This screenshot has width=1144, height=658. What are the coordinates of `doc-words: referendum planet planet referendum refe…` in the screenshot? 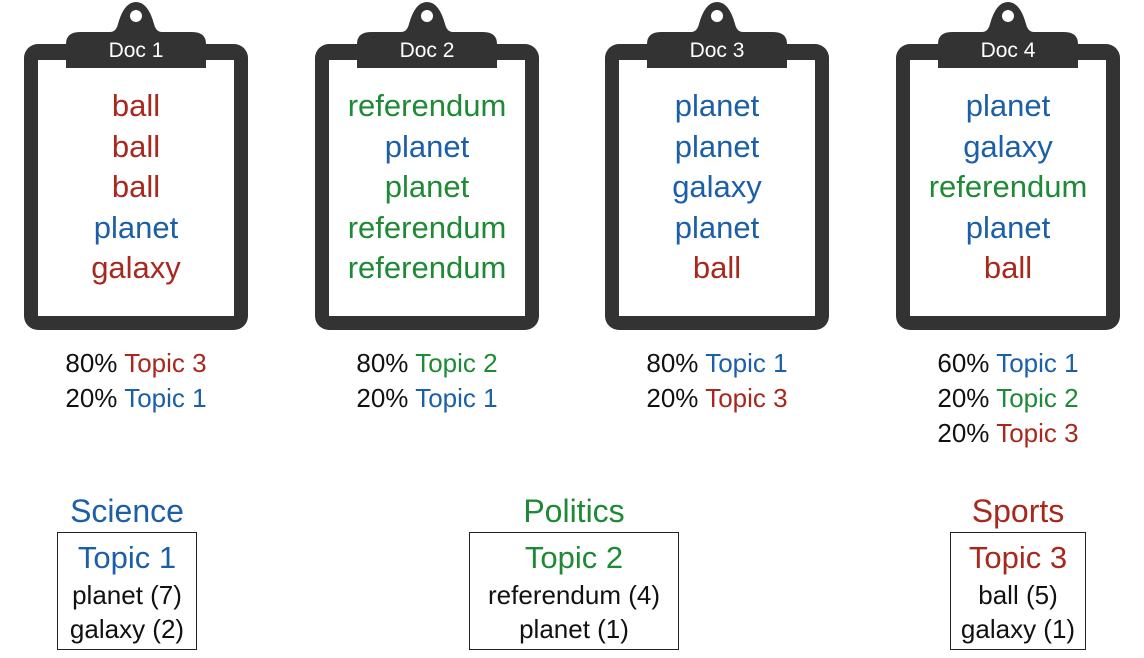 It's located at (427, 187).